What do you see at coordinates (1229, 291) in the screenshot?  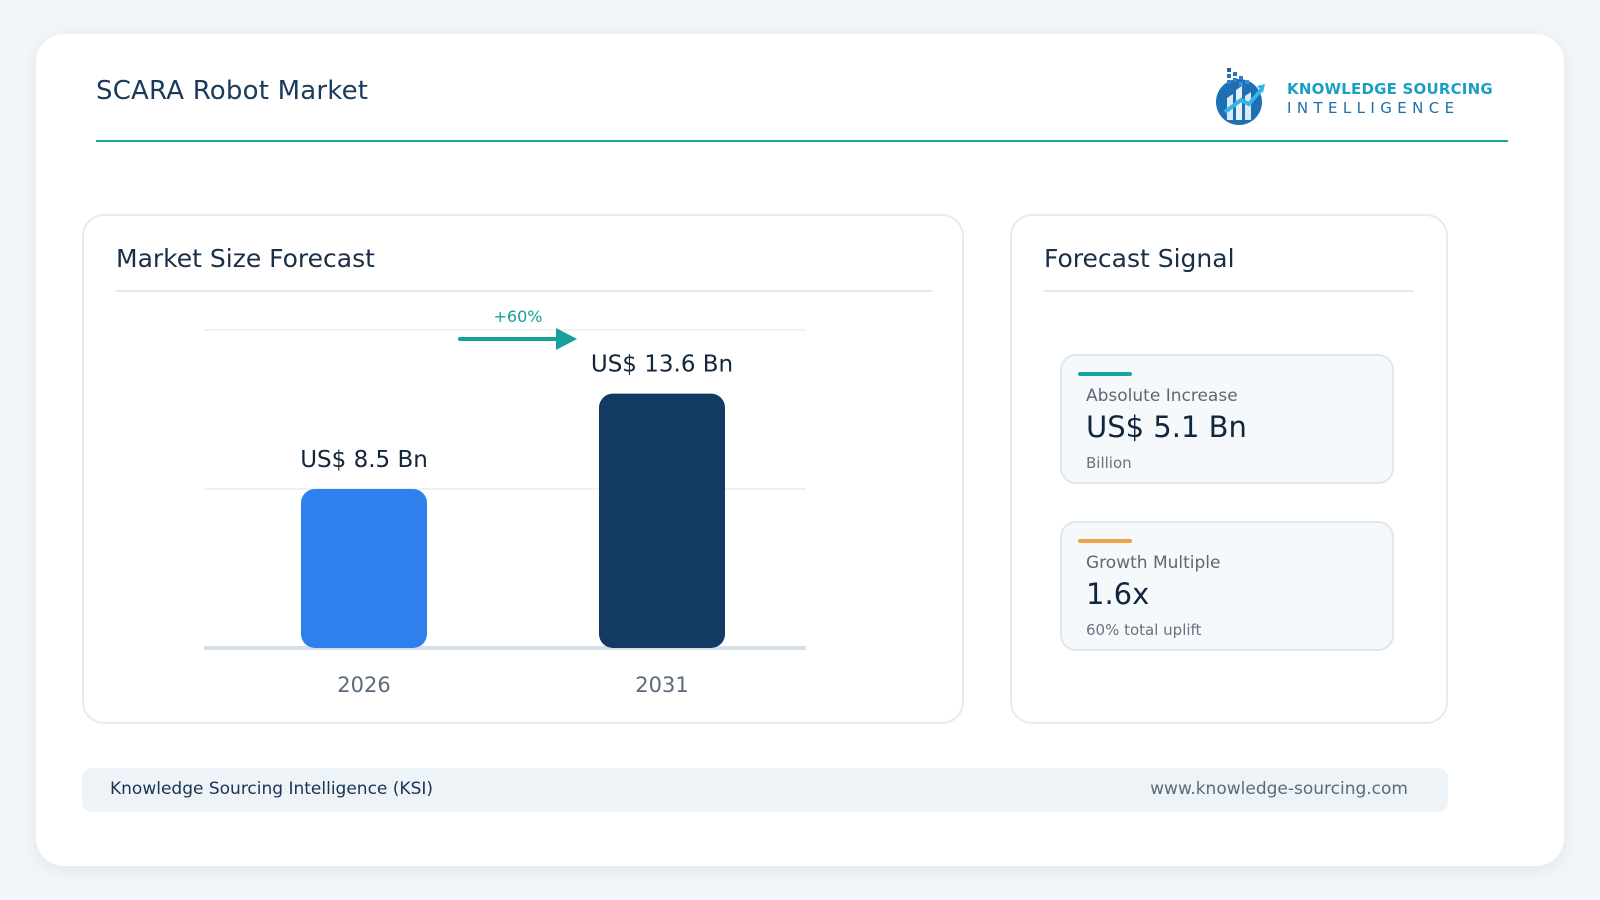 I see `forecast-signal-divider` at bounding box center [1229, 291].